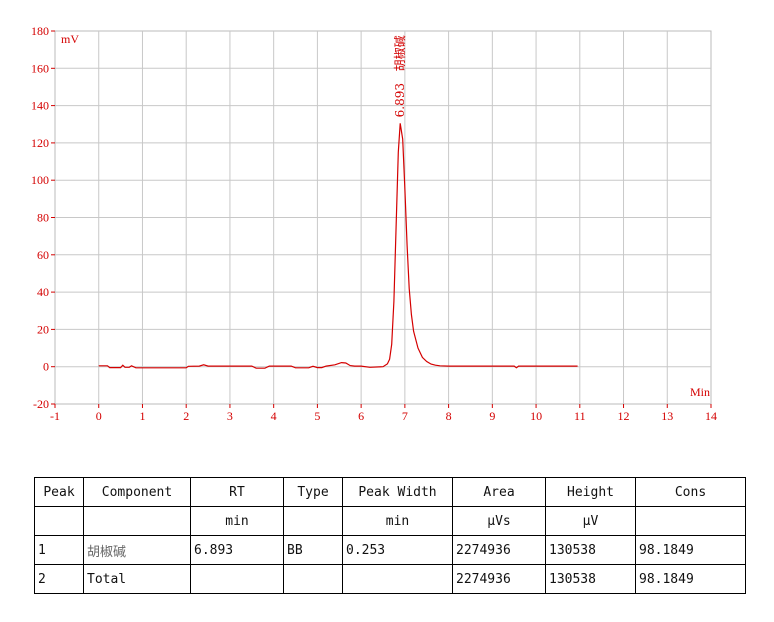  I want to click on y-tick-label: 20, so click(43, 329).